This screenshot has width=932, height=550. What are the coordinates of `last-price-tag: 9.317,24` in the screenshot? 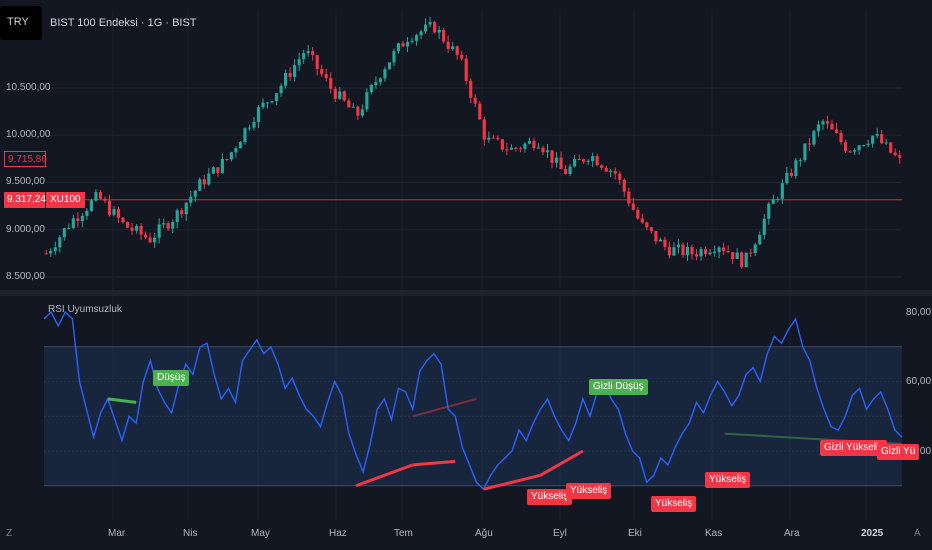 It's located at (25, 200).